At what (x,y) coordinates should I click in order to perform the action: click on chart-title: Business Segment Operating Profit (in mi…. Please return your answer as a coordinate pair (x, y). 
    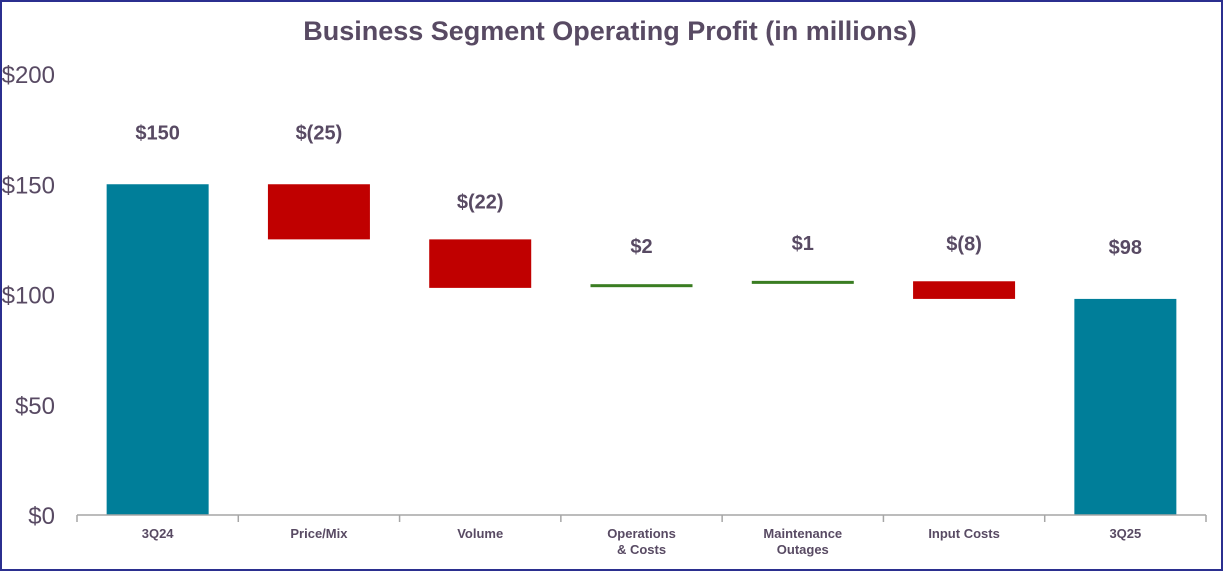
    Looking at the image, I should click on (610, 31).